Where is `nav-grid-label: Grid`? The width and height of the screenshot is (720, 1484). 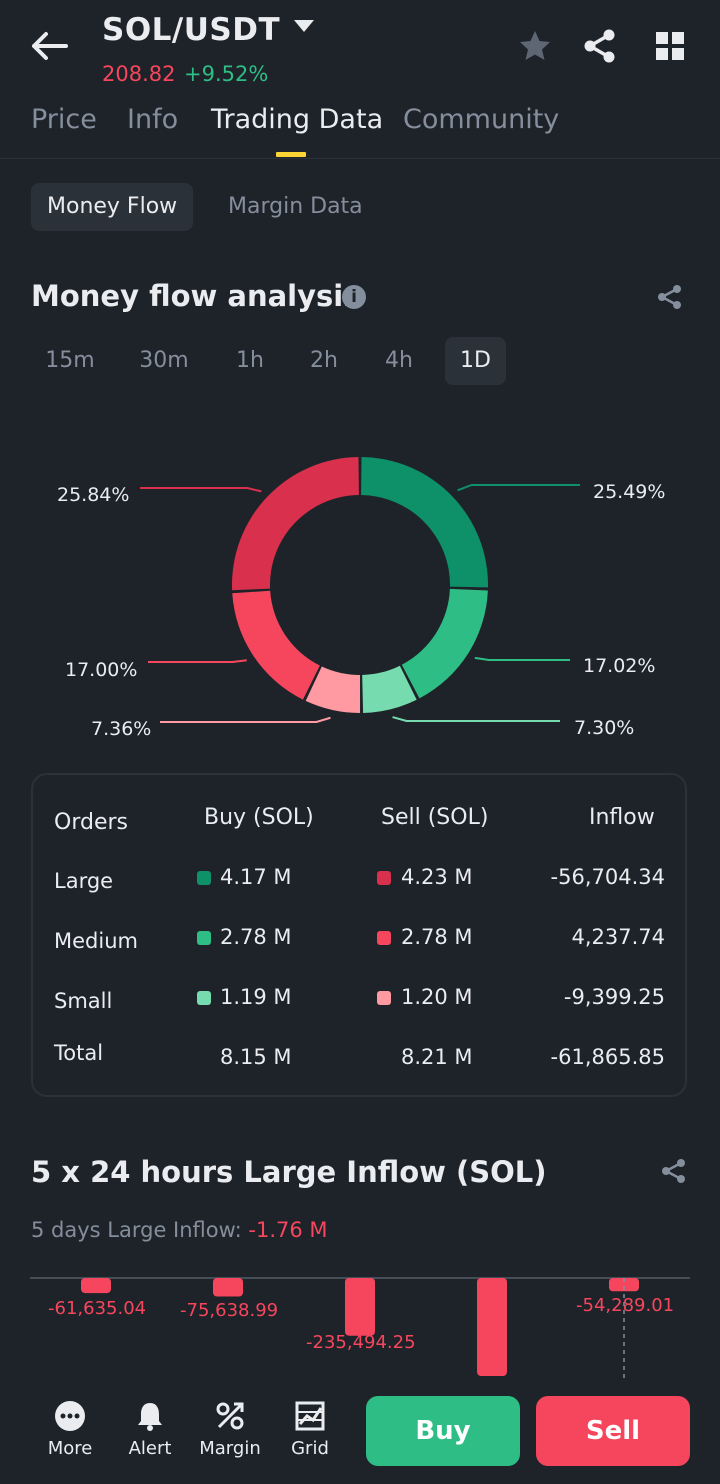
nav-grid-label: Grid is located at coordinates (310, 1448).